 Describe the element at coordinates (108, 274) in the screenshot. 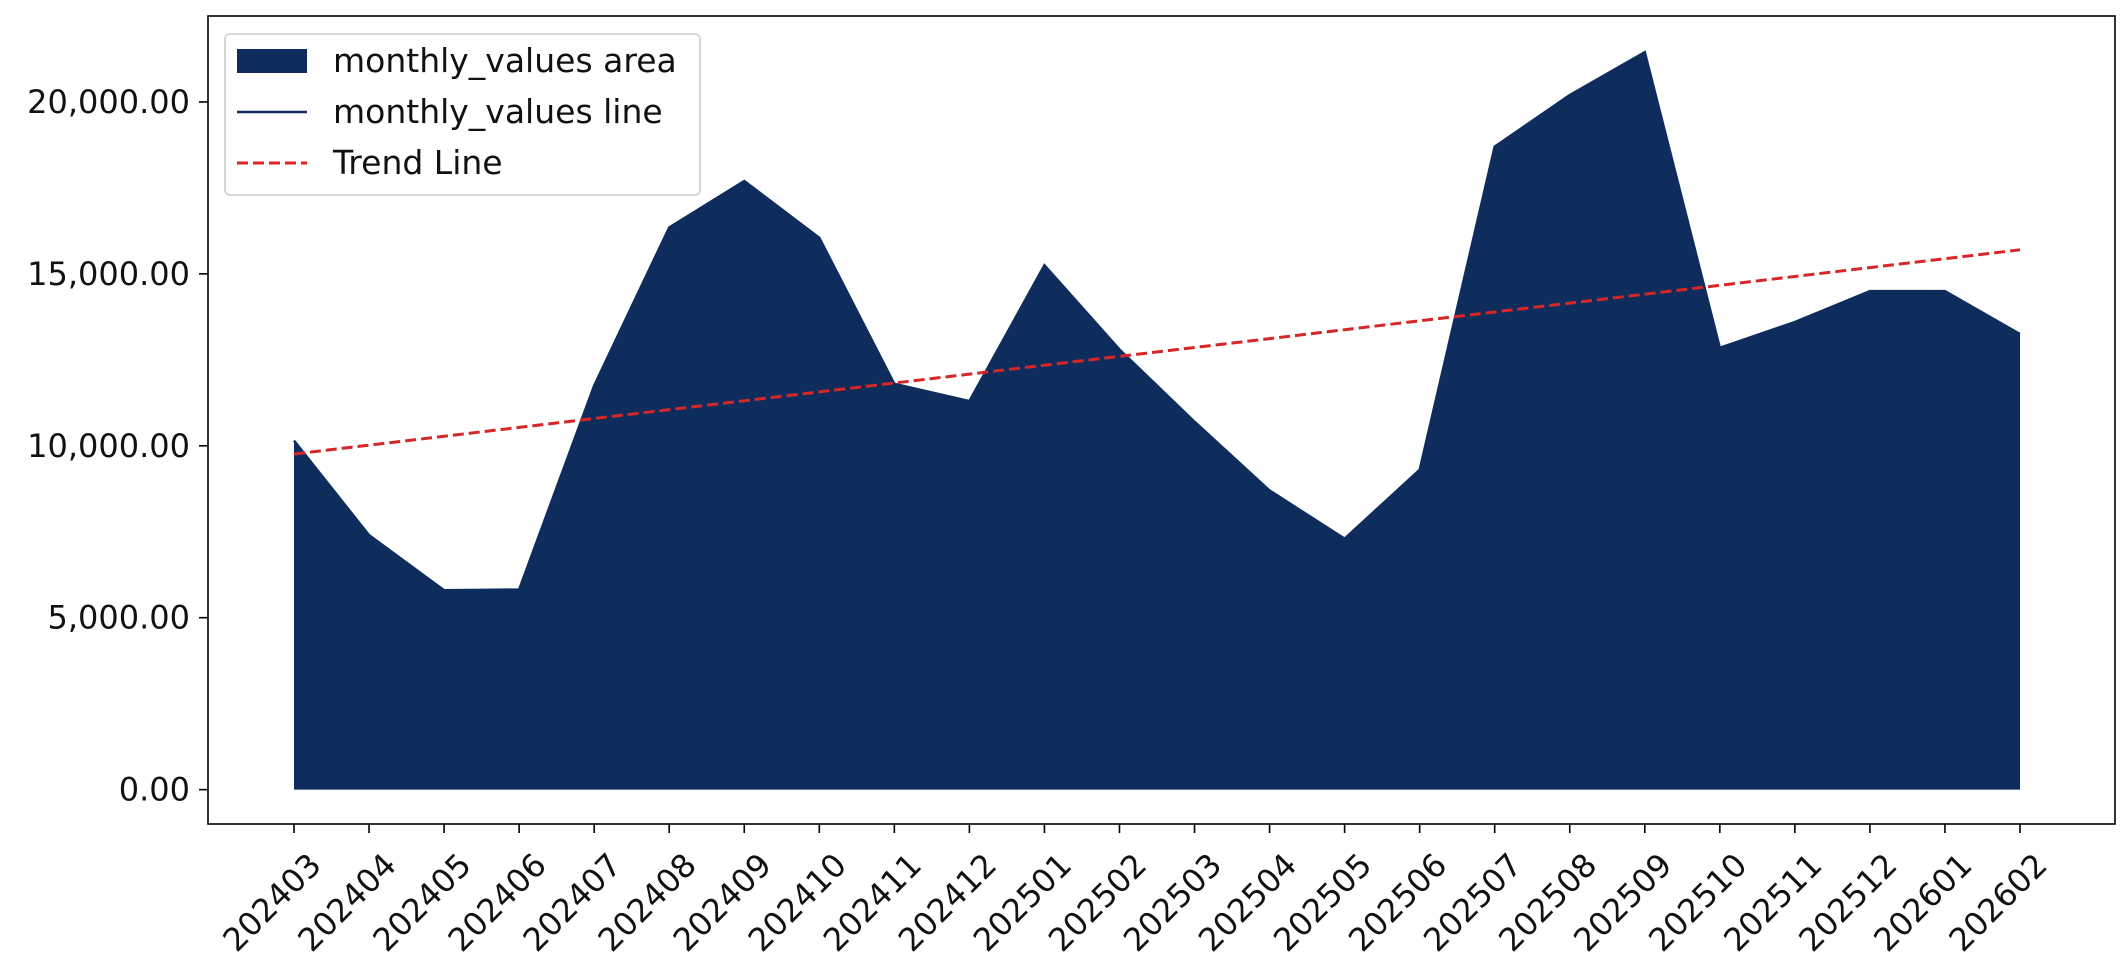

I see `y-tick-label: 15,000.00` at that location.